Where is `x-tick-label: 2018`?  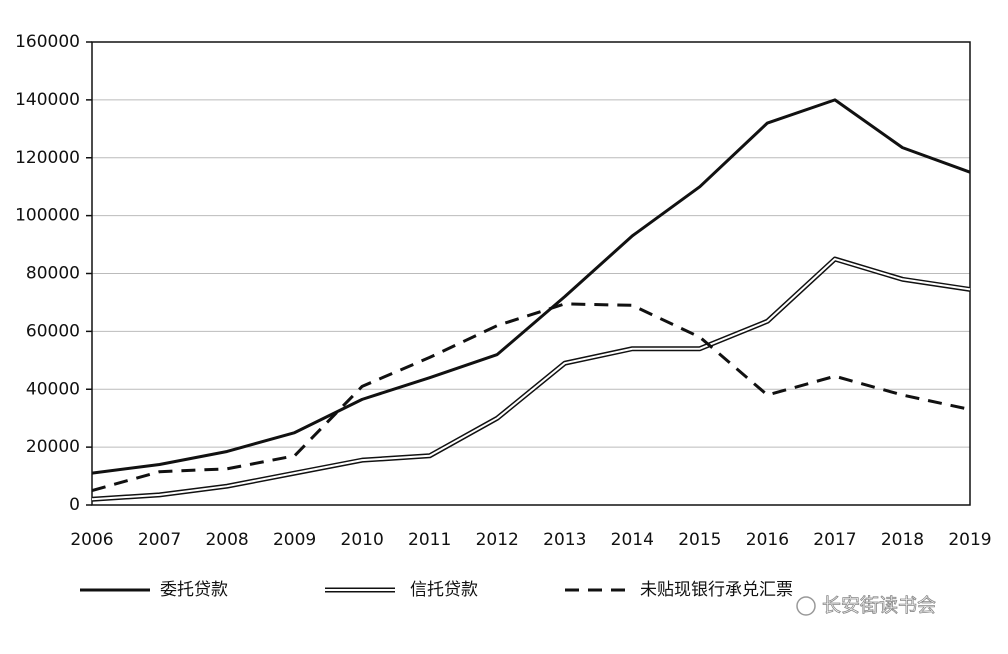
x-tick-label: 2018 is located at coordinates (902, 540).